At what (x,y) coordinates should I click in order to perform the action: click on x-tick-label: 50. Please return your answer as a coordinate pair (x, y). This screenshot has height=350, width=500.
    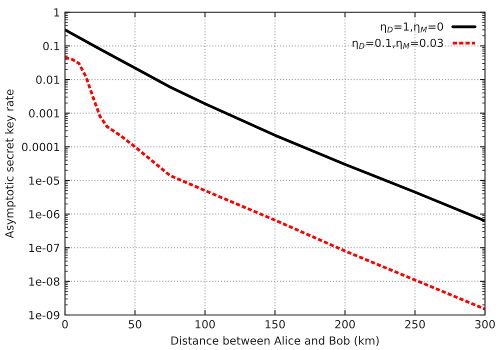
    Looking at the image, I should click on (135, 324).